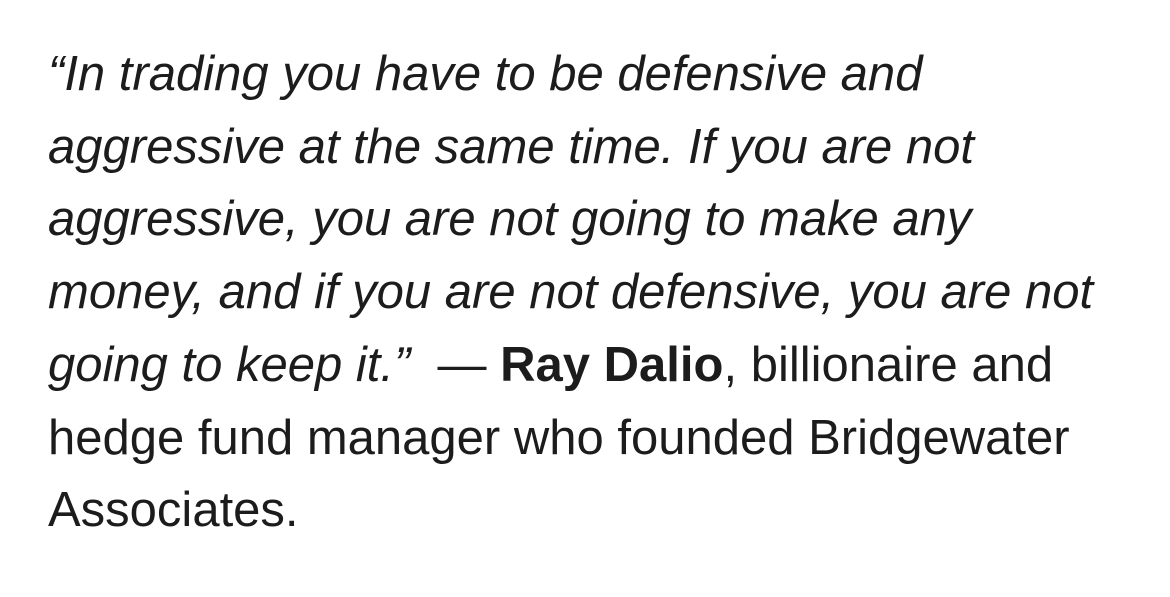 This screenshot has height=597, width=1170. I want to click on attribution-dash: —, so click(462, 364).